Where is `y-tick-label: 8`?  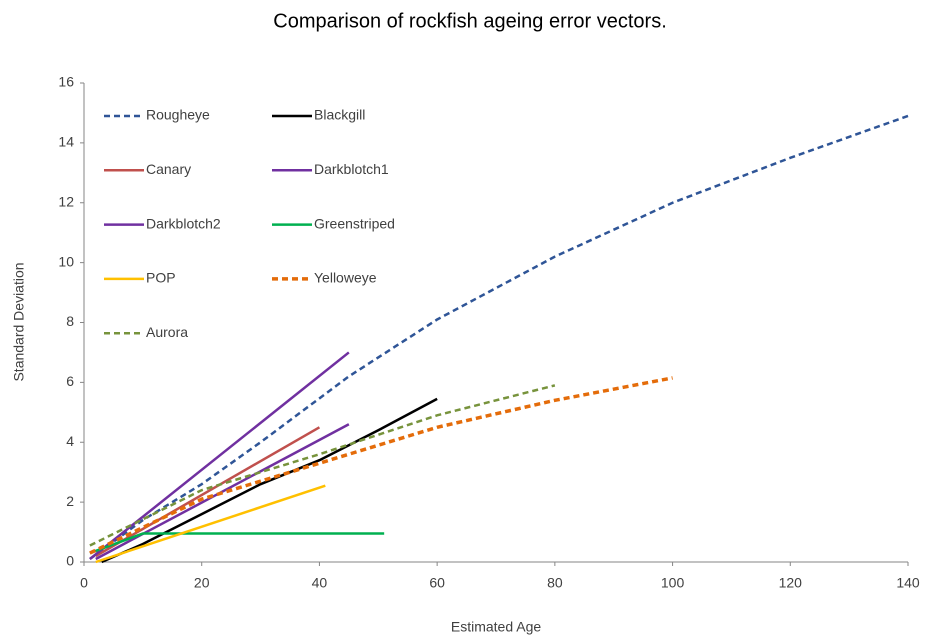 y-tick-label: 8 is located at coordinates (70, 321).